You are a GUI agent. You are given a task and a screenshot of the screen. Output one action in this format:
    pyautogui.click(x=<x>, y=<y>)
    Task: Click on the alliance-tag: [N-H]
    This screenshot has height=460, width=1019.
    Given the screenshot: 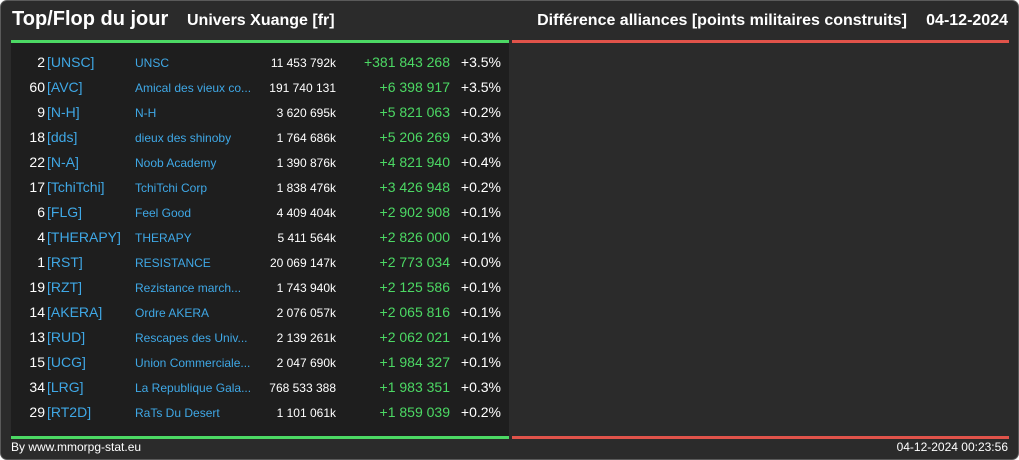 What is the action you would take?
    pyautogui.click(x=63, y=112)
    